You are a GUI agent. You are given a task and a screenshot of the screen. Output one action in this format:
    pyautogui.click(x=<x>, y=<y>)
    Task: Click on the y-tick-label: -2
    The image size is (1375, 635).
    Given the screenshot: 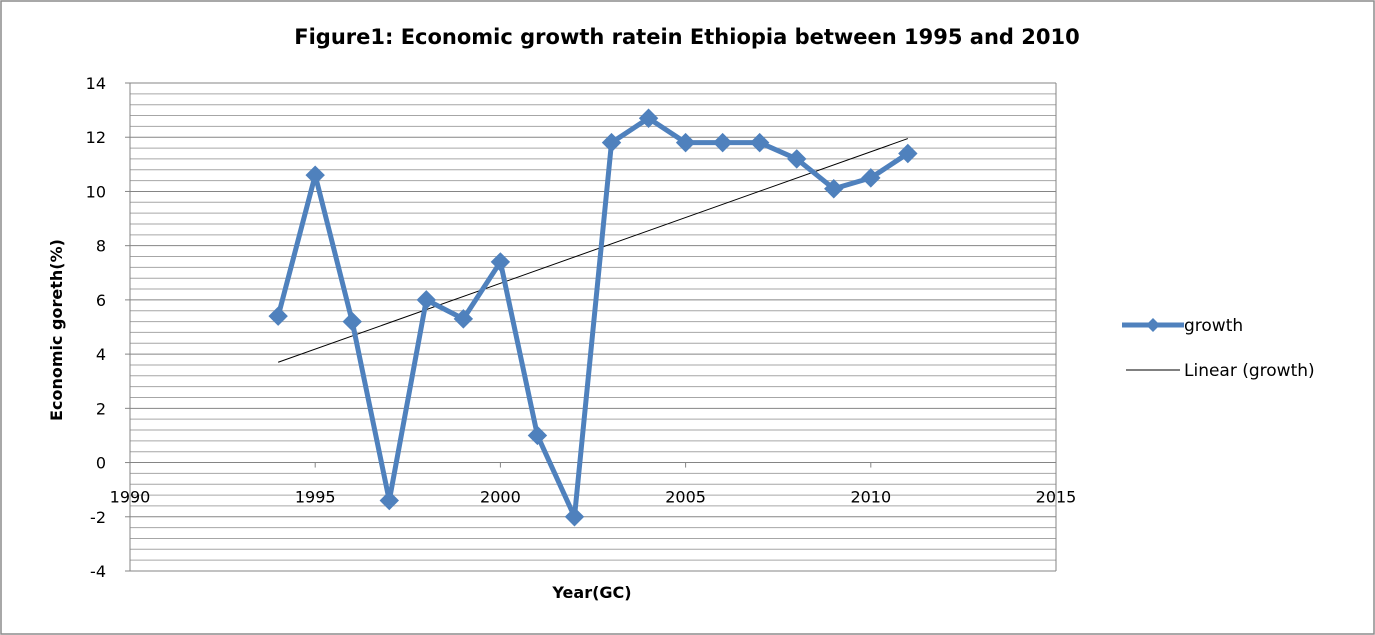 What is the action you would take?
    pyautogui.click(x=98, y=517)
    